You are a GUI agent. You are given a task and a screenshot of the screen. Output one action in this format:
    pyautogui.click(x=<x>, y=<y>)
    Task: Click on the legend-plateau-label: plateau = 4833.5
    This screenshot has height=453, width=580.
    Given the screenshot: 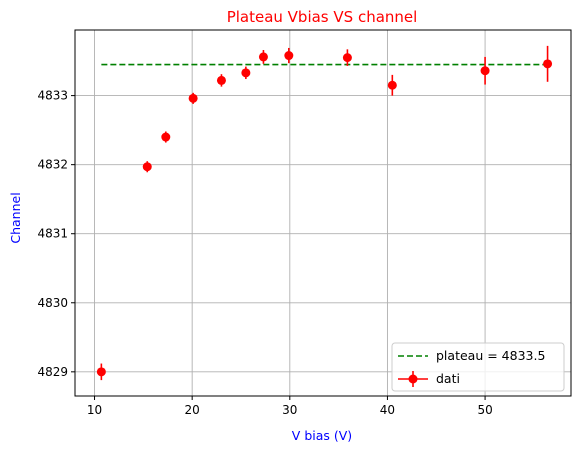 What is the action you would take?
    pyautogui.click(x=490, y=355)
    